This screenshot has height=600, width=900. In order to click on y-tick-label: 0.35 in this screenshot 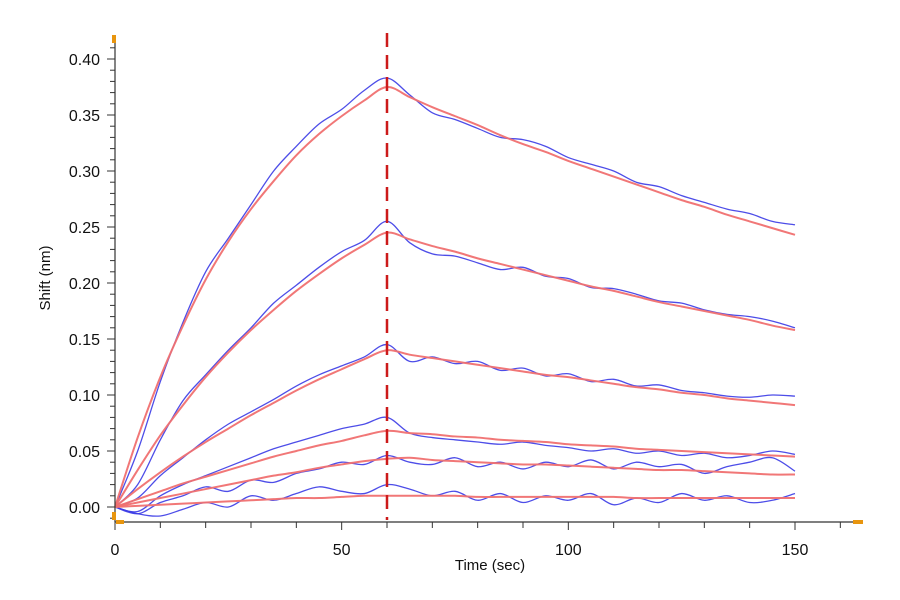, I will do `click(84, 116)`.